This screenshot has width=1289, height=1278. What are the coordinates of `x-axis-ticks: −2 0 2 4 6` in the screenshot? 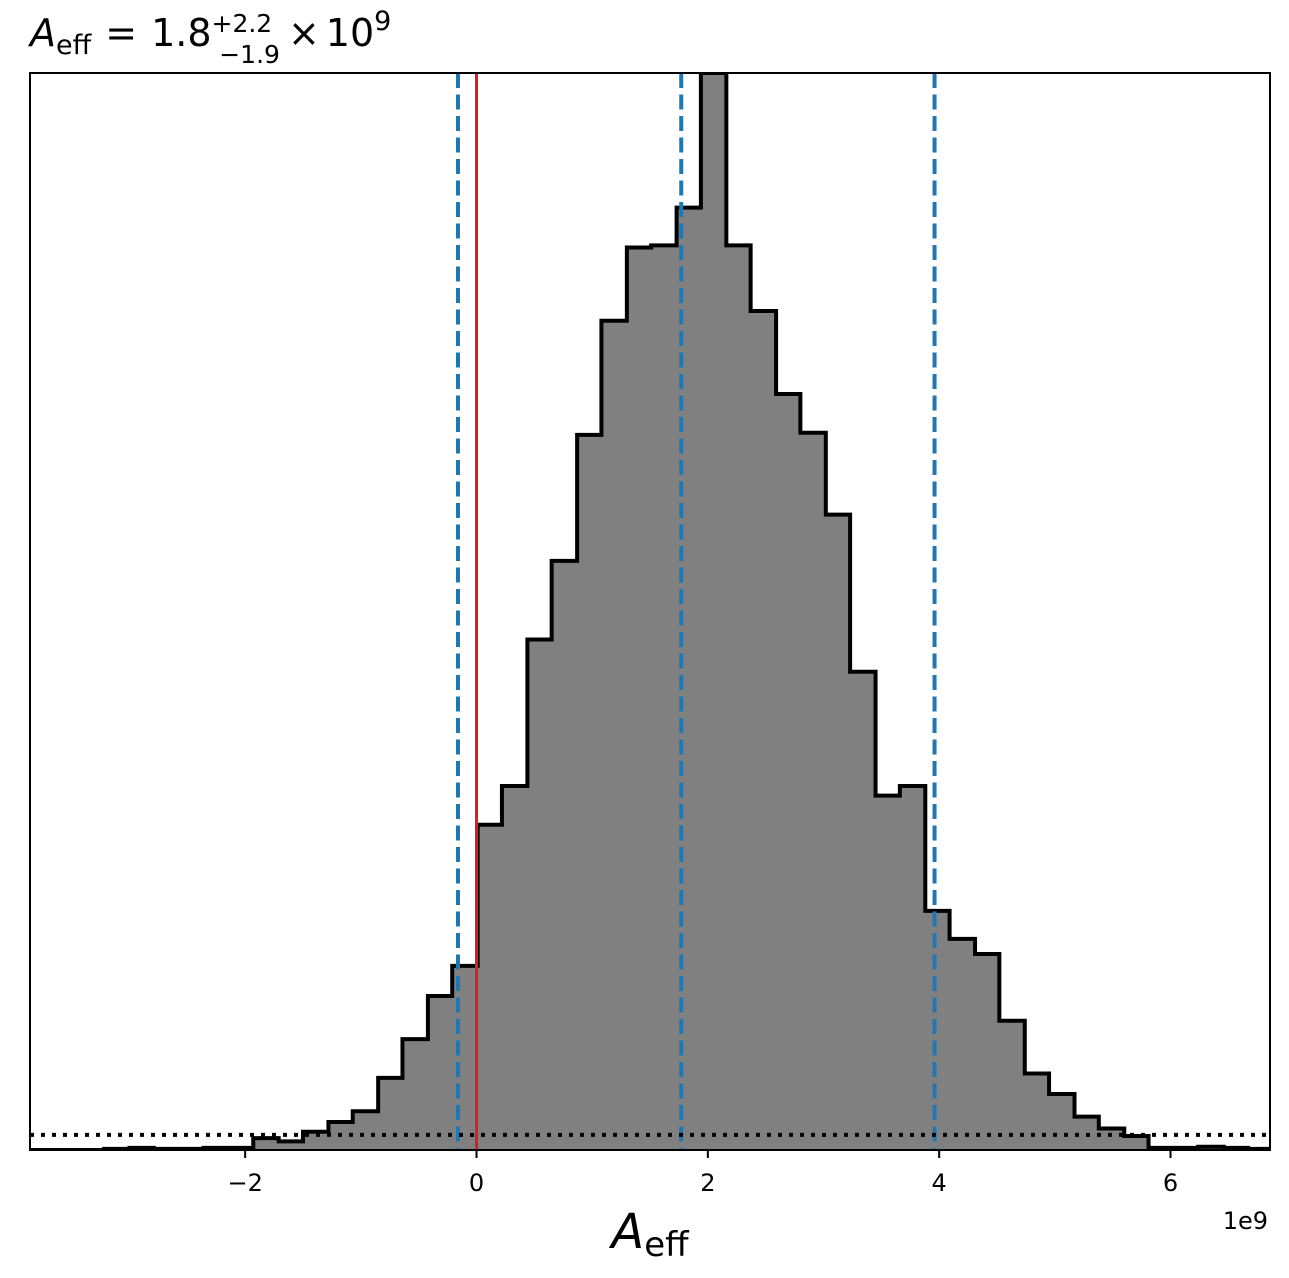 It's located at (702, 1173).